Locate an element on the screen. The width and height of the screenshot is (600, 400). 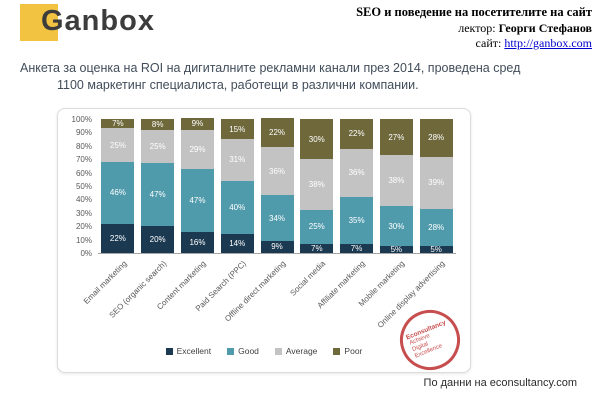
bar-segment-average: 39% is located at coordinates (436, 182).